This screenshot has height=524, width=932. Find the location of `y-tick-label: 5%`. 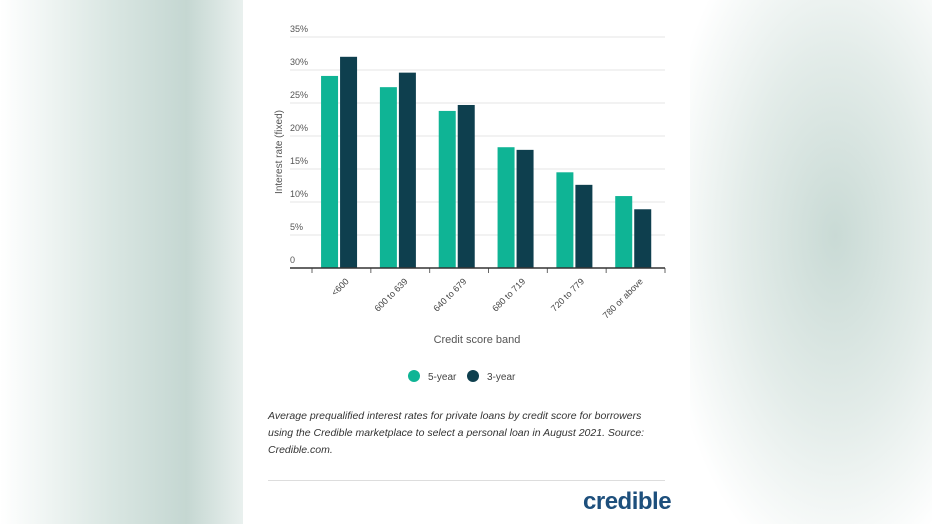

y-tick-label: 5% is located at coordinates (296, 227).